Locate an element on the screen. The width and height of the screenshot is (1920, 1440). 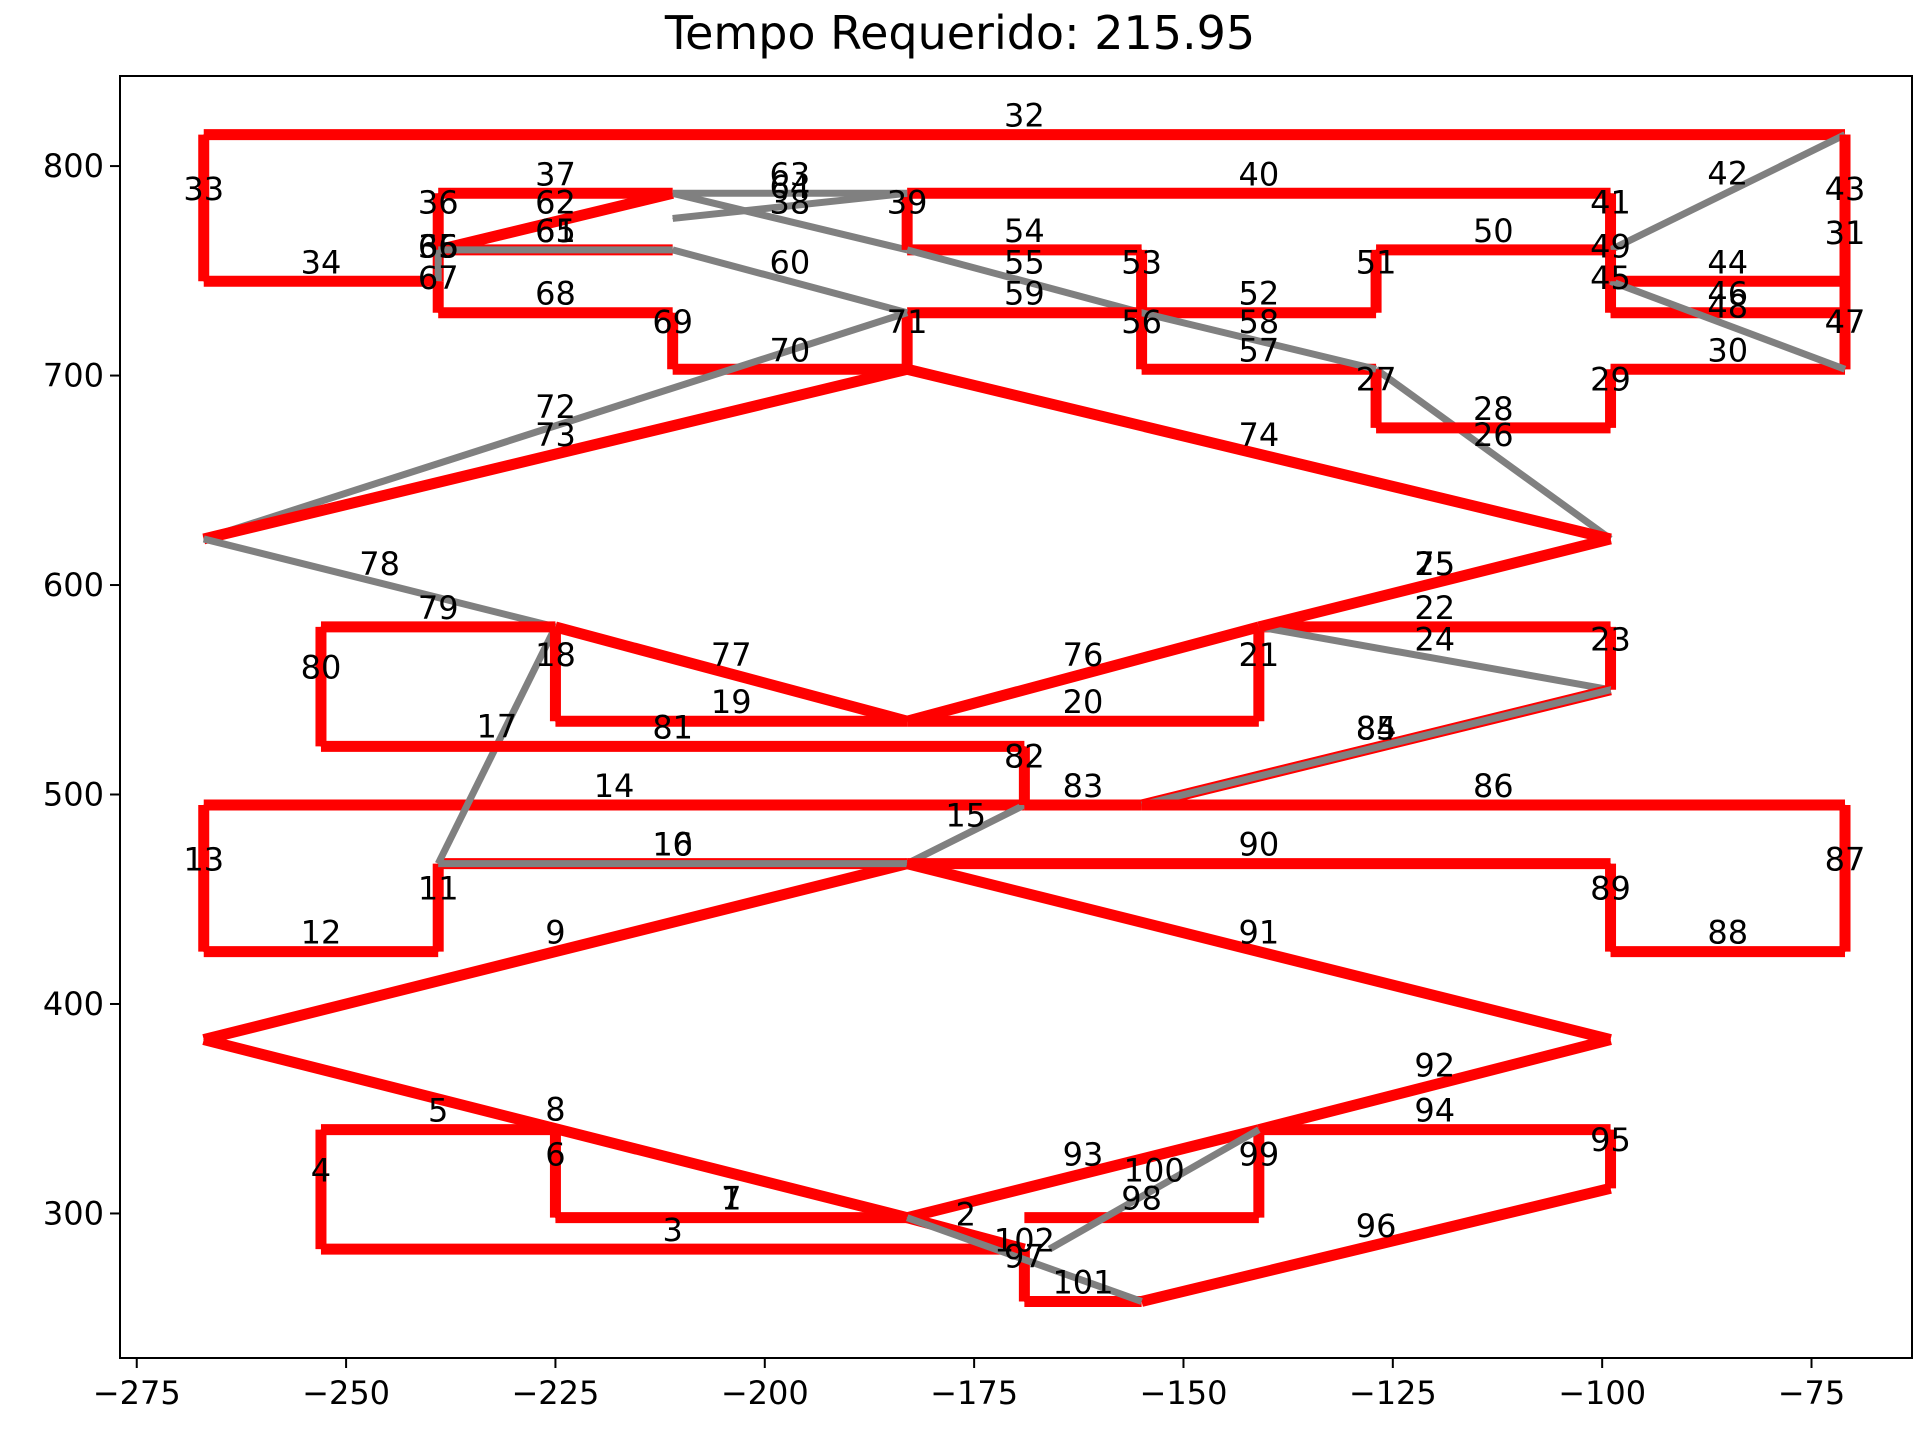
segment-label-10: 10 is located at coordinates (672, 845).